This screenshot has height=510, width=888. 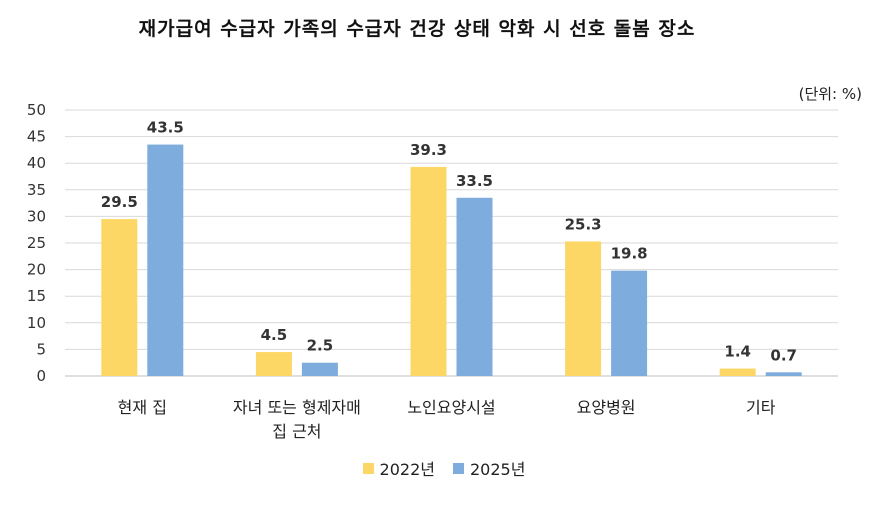 What do you see at coordinates (274, 335) in the screenshot?
I see `data-label: 4.5` at bounding box center [274, 335].